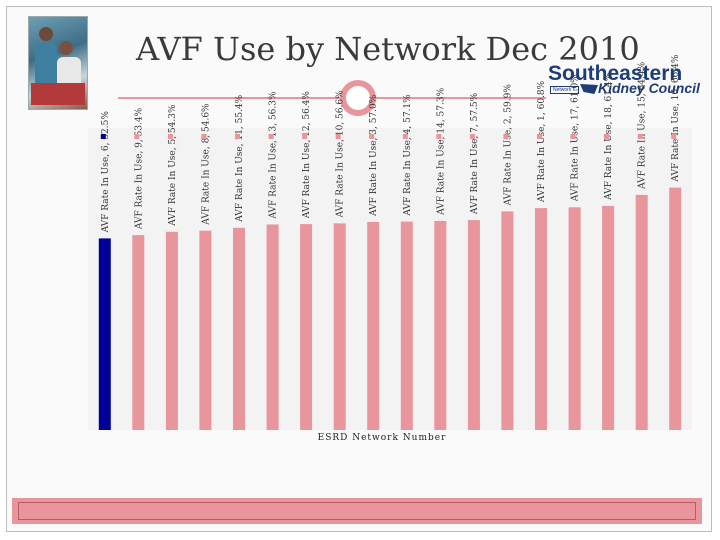 This screenshot has width=720, height=540. Describe the element at coordinates (358, 98) in the screenshot. I see `decorative-ring-icon` at that location.